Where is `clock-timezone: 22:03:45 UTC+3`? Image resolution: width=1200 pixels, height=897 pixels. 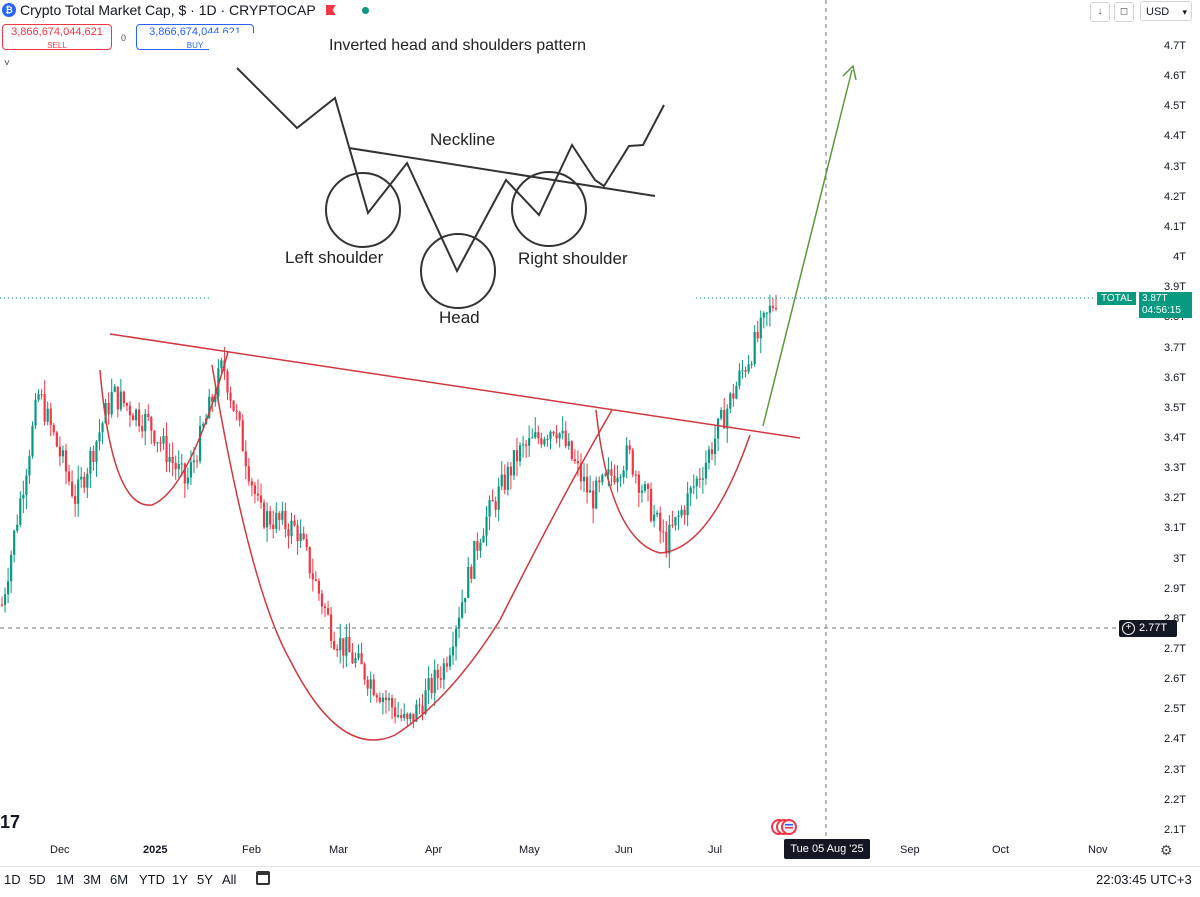 clock-timezone: 22:03:45 UTC+3 is located at coordinates (1144, 879).